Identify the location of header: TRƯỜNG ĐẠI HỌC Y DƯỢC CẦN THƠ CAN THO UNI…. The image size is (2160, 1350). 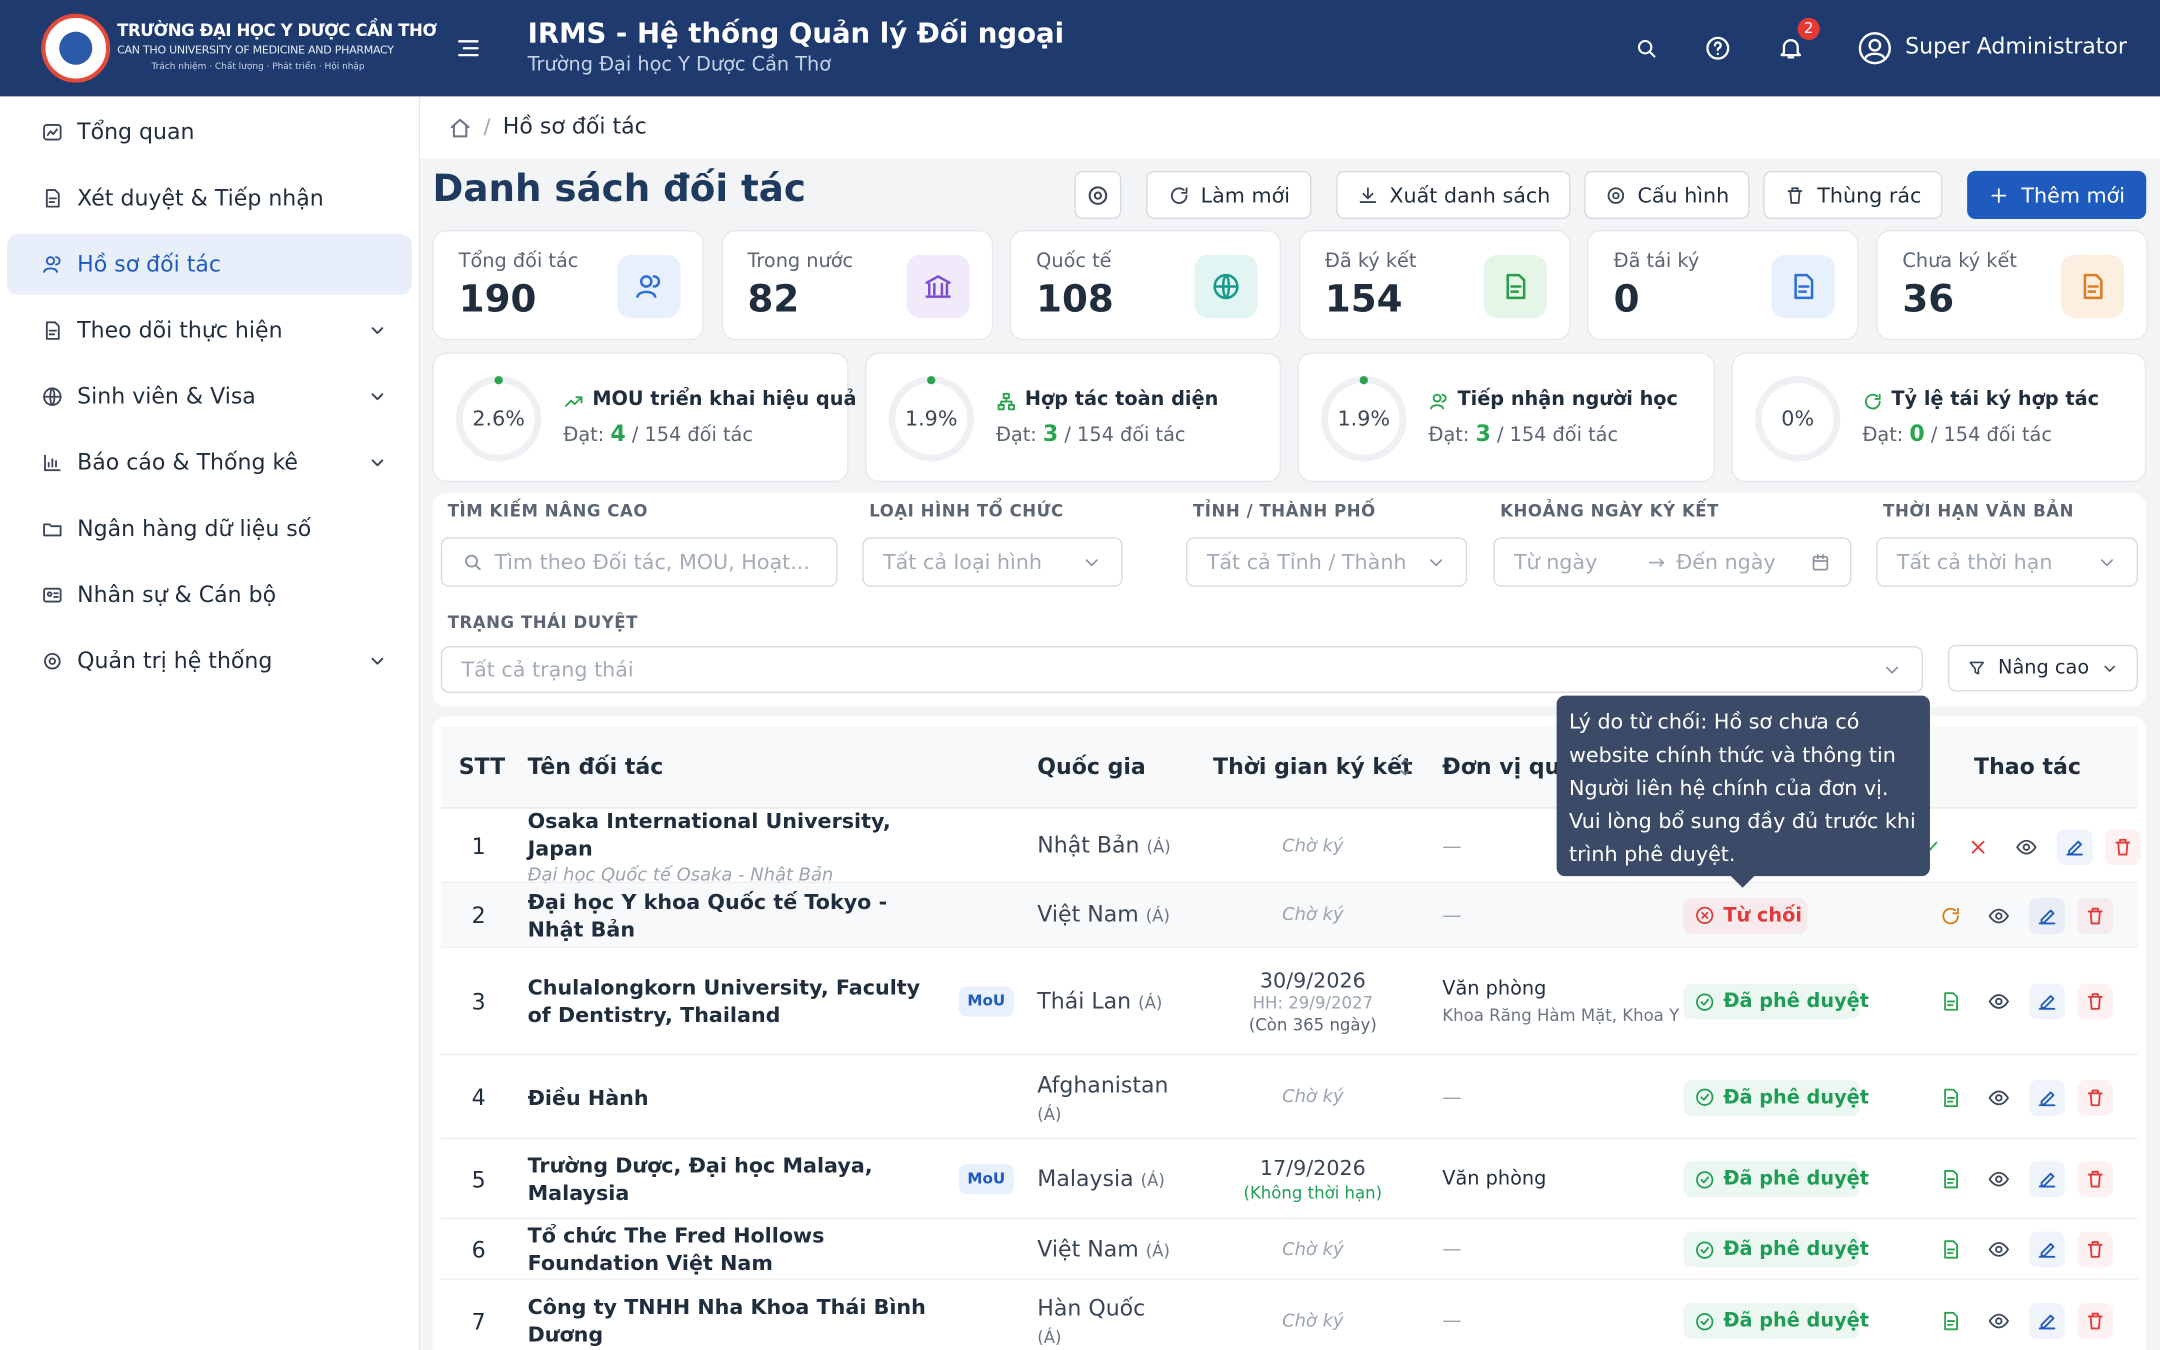
(1080, 48).